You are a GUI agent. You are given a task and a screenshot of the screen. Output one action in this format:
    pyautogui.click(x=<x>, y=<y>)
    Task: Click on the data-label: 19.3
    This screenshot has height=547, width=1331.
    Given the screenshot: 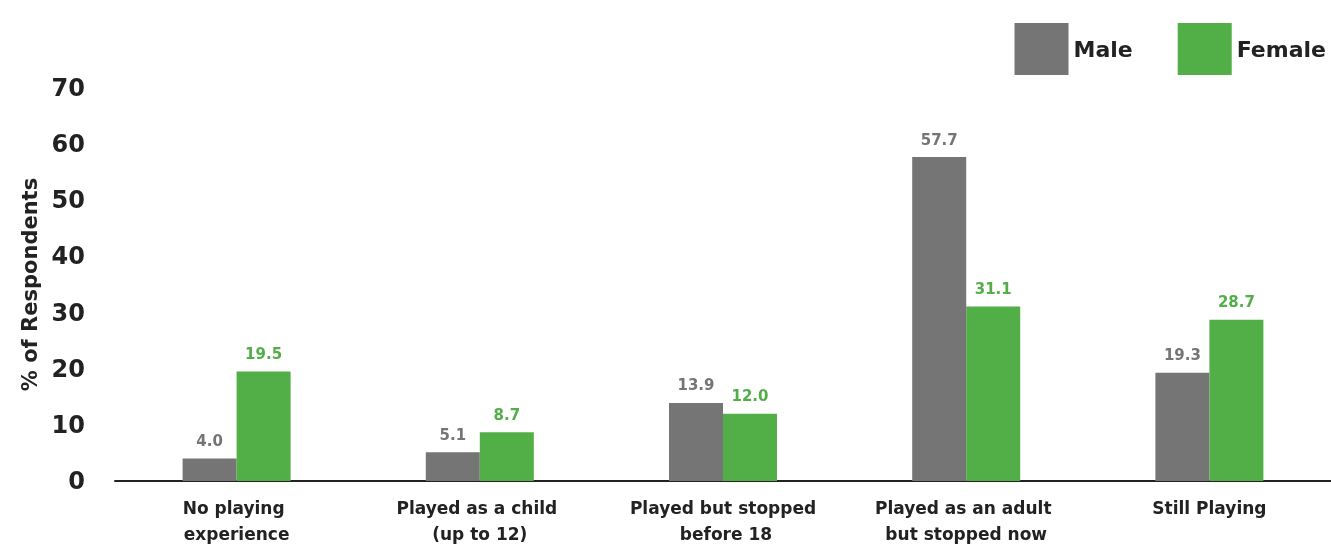 What is the action you would take?
    pyautogui.click(x=1182, y=355)
    